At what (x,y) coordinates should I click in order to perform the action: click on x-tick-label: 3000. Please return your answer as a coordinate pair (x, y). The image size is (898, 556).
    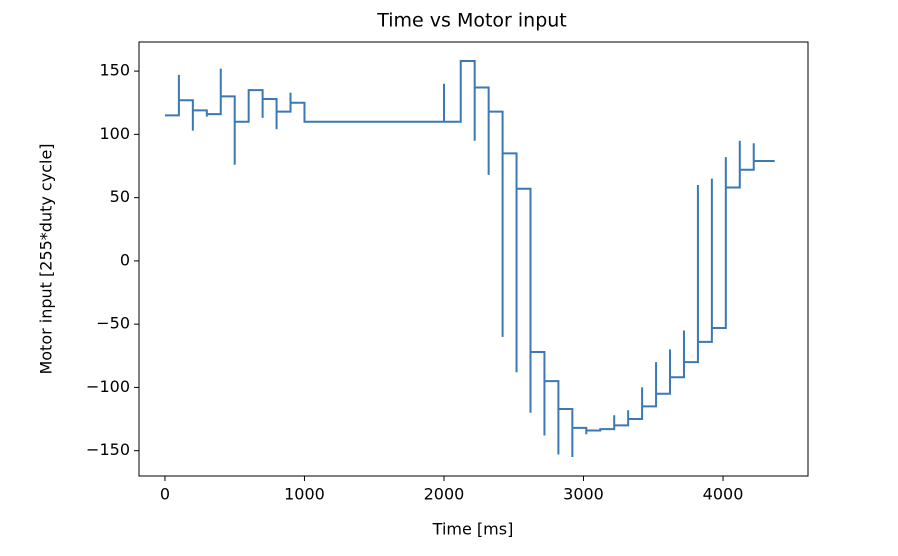
    Looking at the image, I should click on (583, 494).